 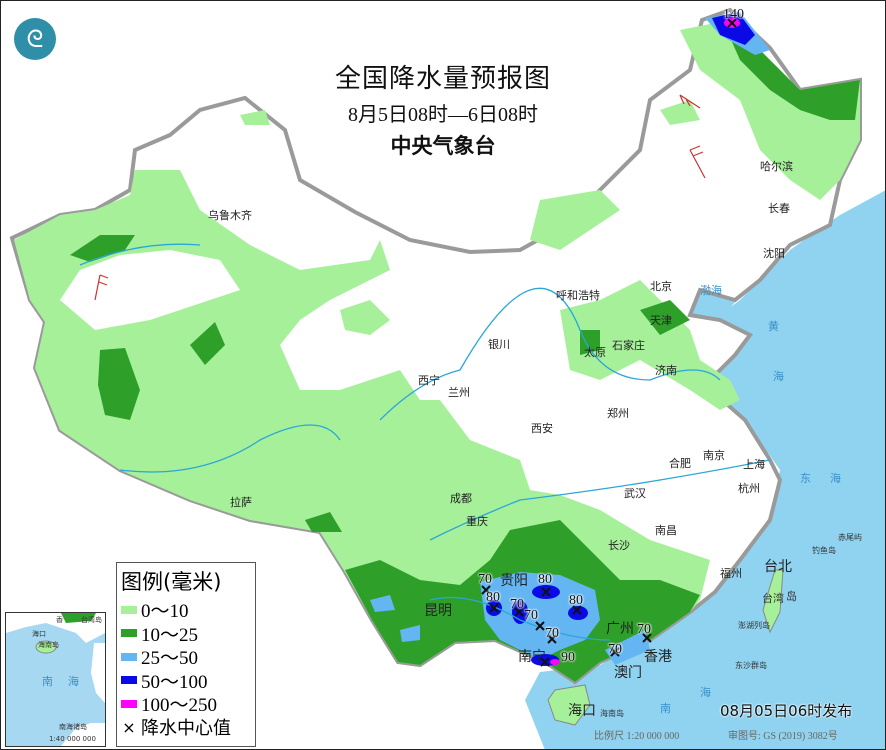 What do you see at coordinates (35, 39) in the screenshot?
I see `cma-logo: ᘓ` at bounding box center [35, 39].